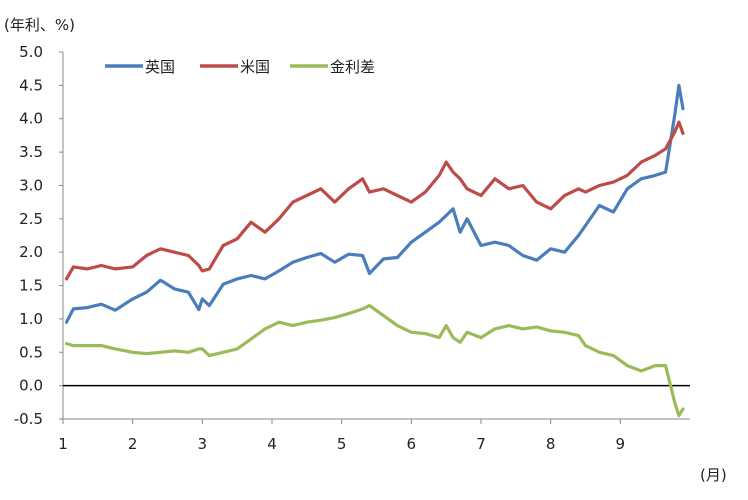 This screenshot has height=500, width=748. What do you see at coordinates (31, 286) in the screenshot?
I see `y-tick-label: 1.5` at bounding box center [31, 286].